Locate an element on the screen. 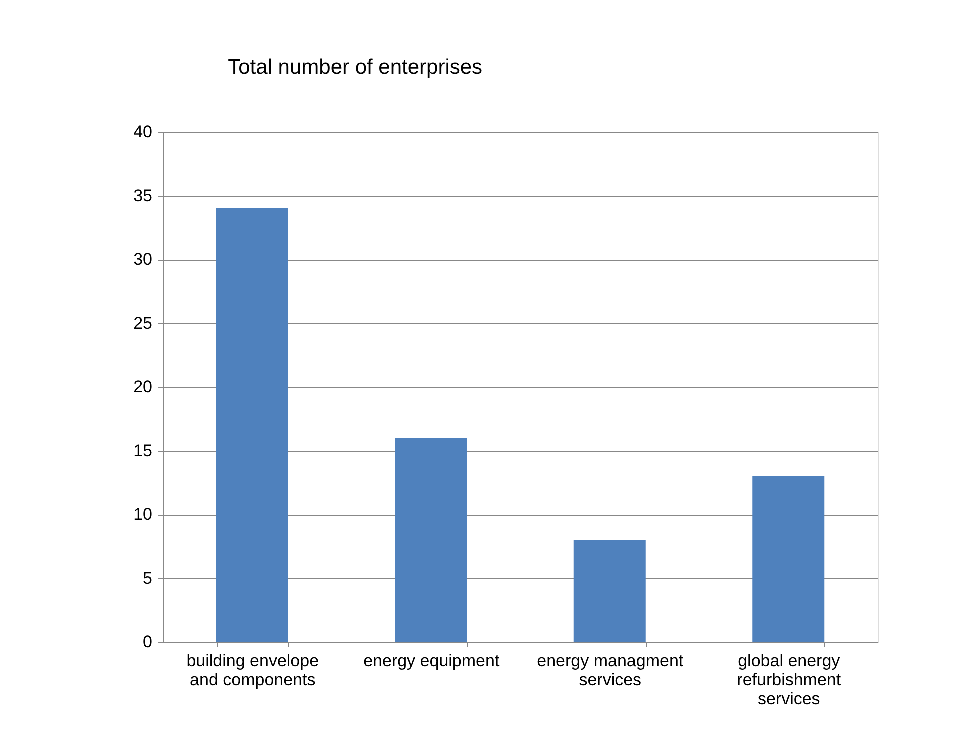 This screenshot has height=744, width=975. x-tick-label: global energy refurbishment services is located at coordinates (789, 680).